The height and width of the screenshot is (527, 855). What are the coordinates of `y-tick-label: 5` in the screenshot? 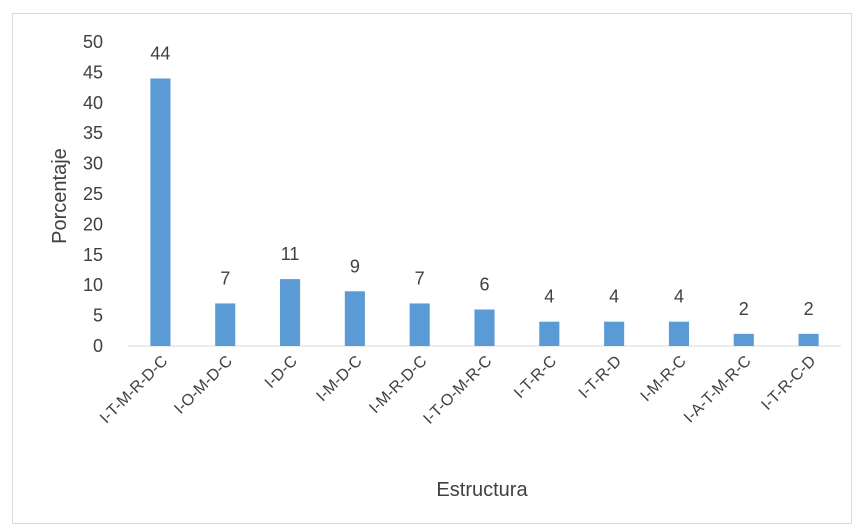 It's located at (98, 316).